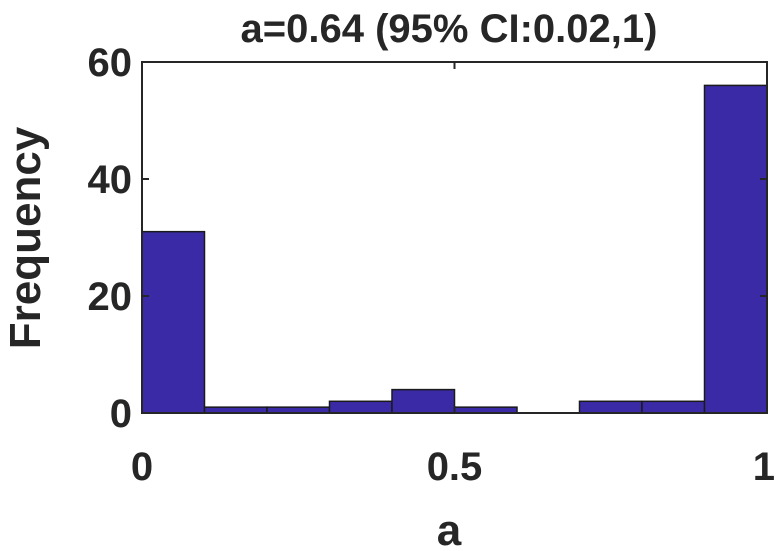  I want to click on x-tick-label: 0.5, so click(455, 467).